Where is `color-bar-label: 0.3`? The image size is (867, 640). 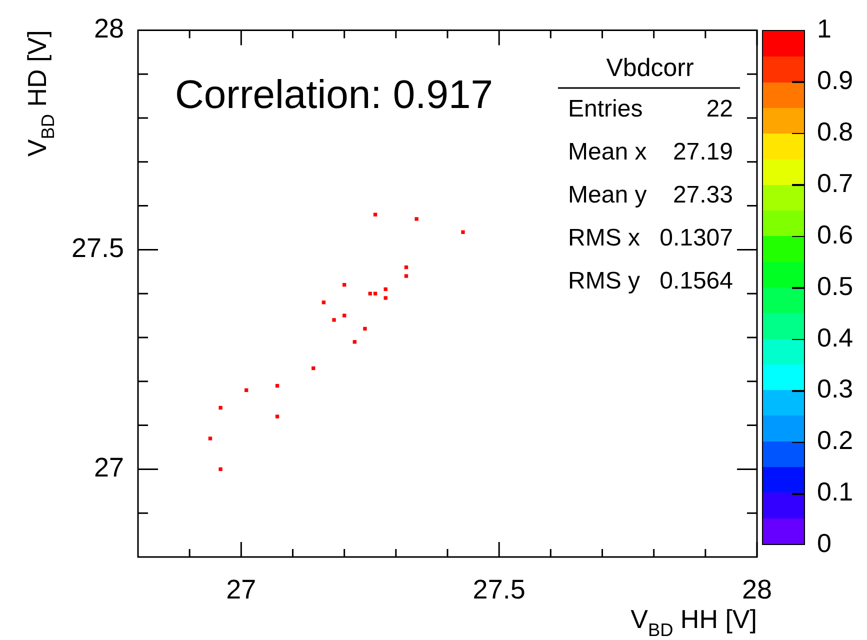
color-bar-label: 0.3 is located at coordinates (835, 389).